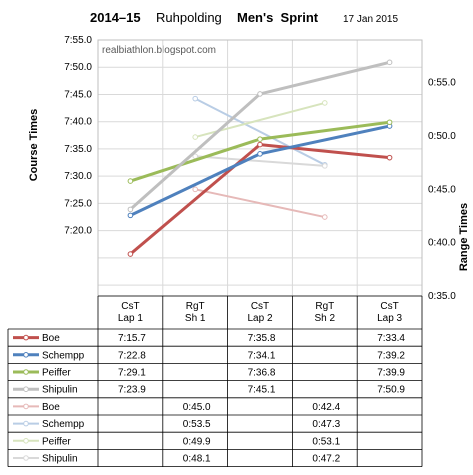 This screenshot has width=473, height=475. What do you see at coordinates (132, 390) in the screenshot?
I see `data-label: 7:23.9` at bounding box center [132, 390].